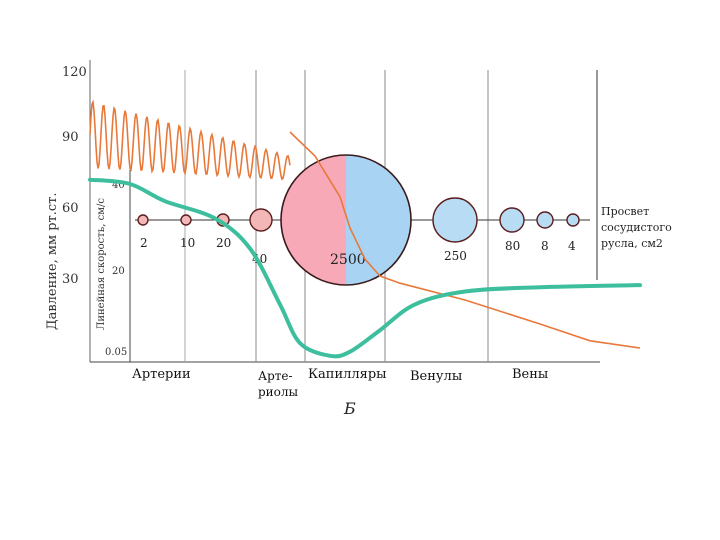  I want to click on lumen-label: 10, so click(187, 243).